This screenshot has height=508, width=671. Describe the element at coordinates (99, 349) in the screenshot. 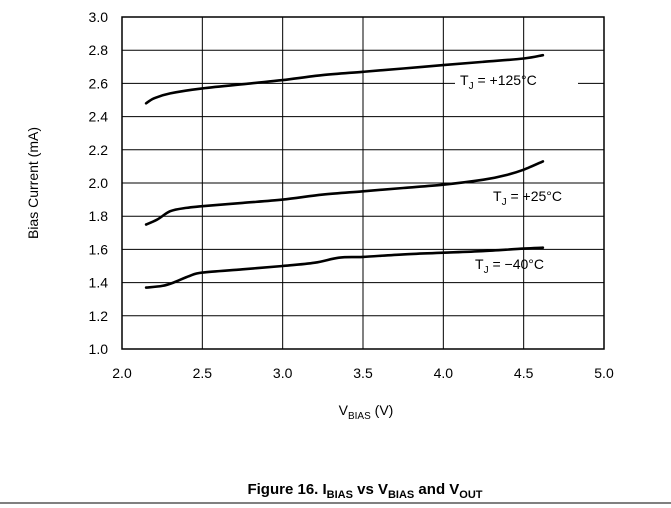

I see `y-tick-label: 1.0` at that location.